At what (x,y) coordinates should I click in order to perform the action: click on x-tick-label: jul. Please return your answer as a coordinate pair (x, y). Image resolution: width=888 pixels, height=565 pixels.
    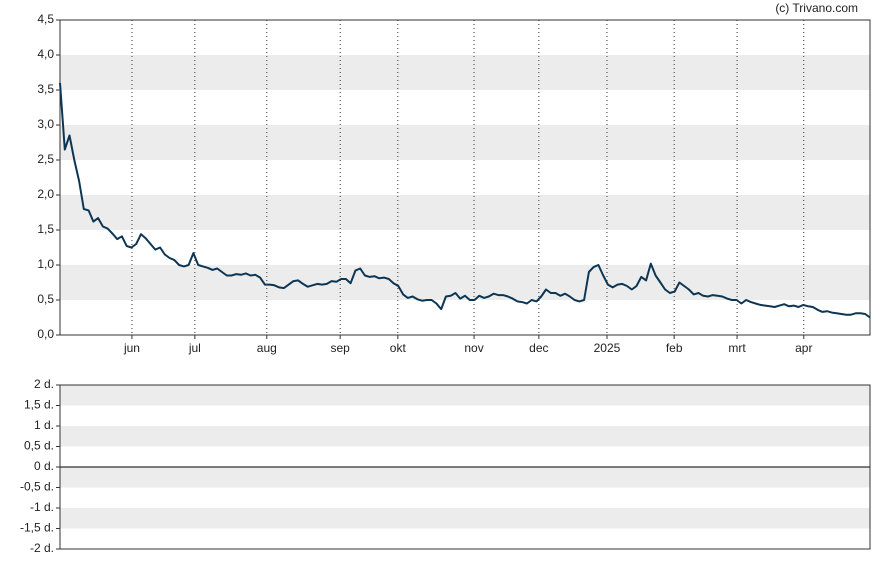
    Looking at the image, I should click on (194, 348).